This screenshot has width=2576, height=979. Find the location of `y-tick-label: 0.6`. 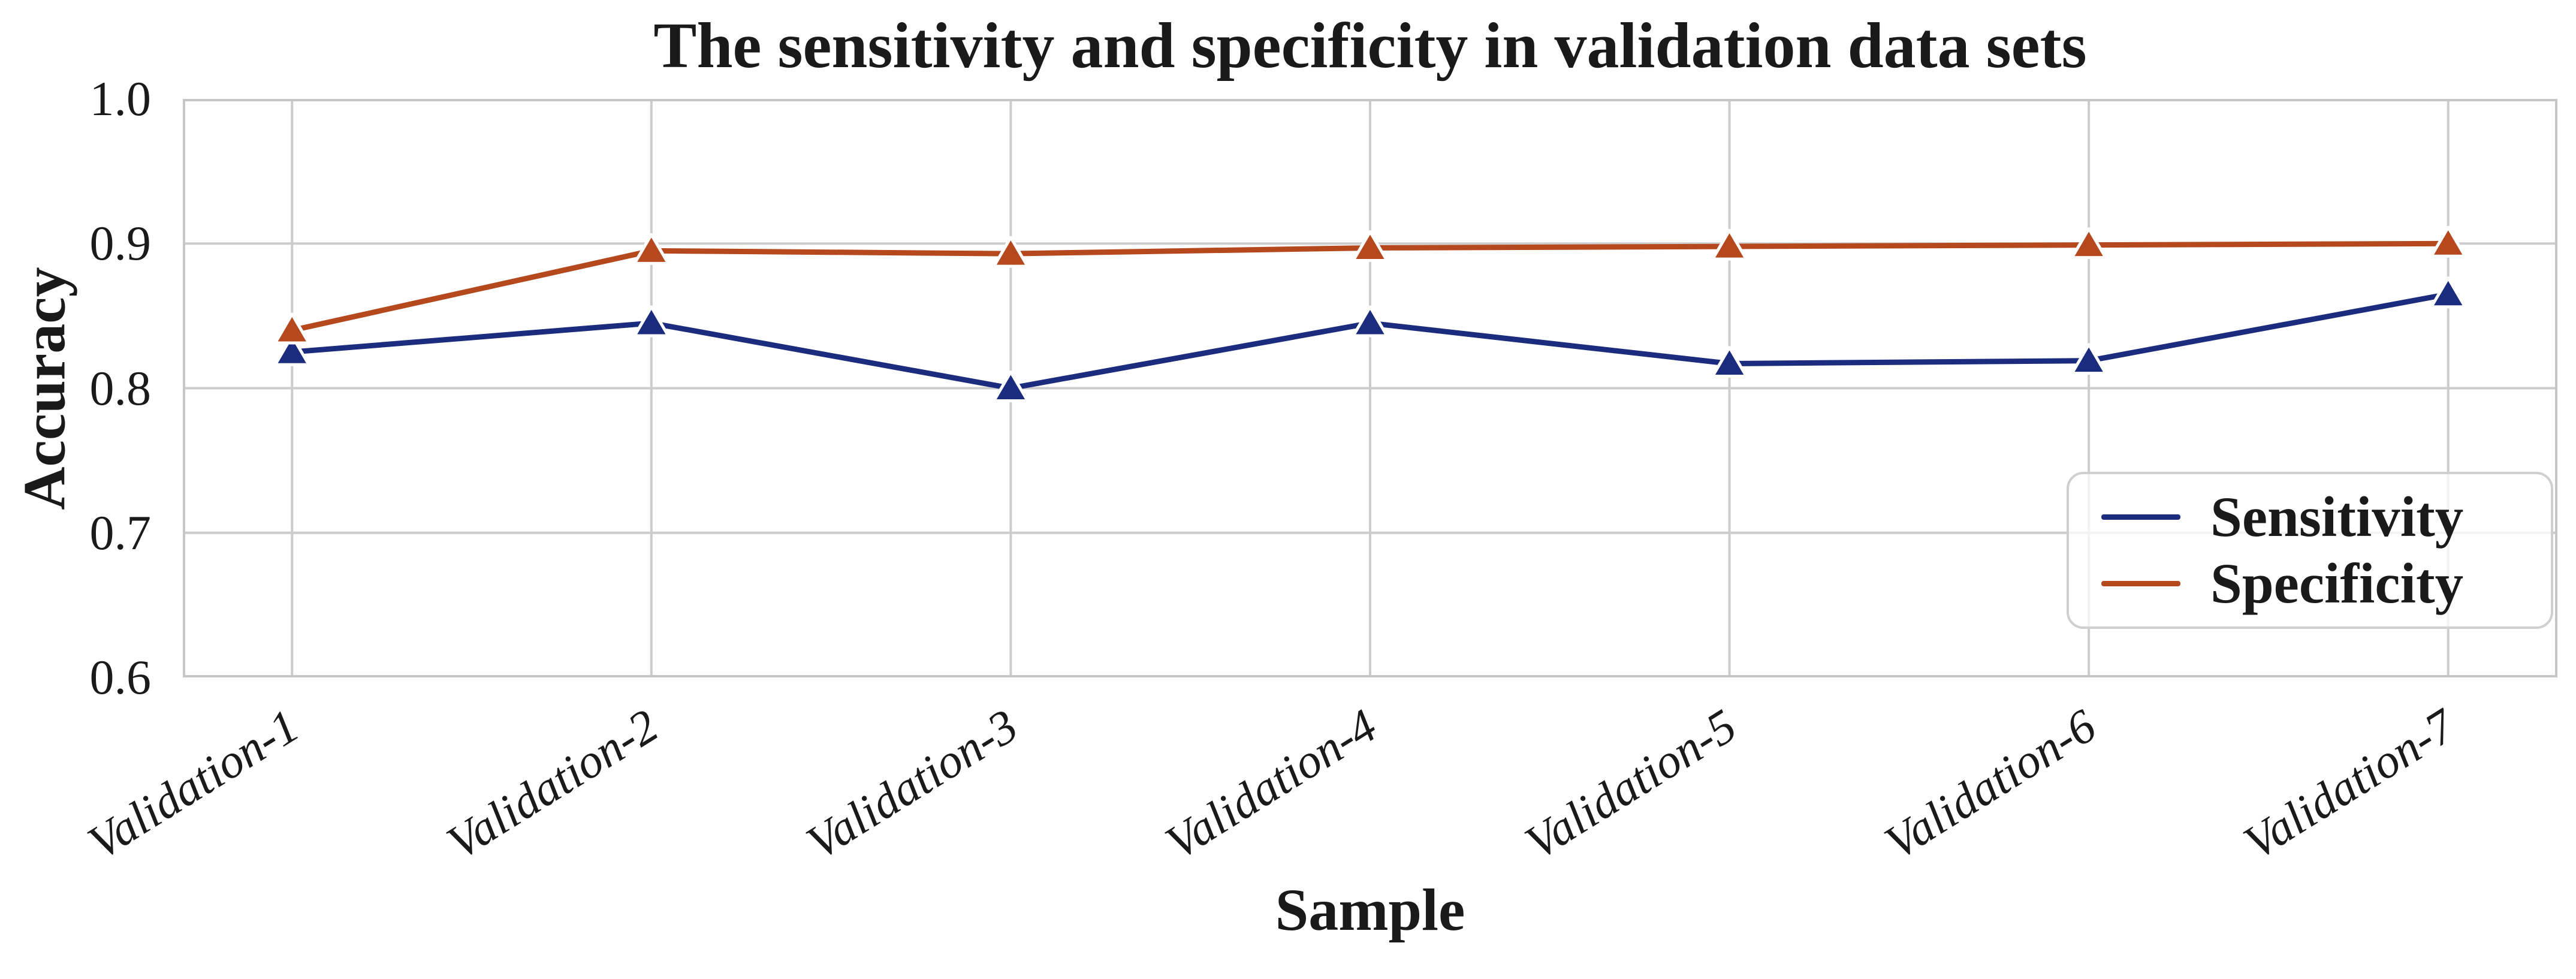

y-tick-label: 0.6 is located at coordinates (120, 677).